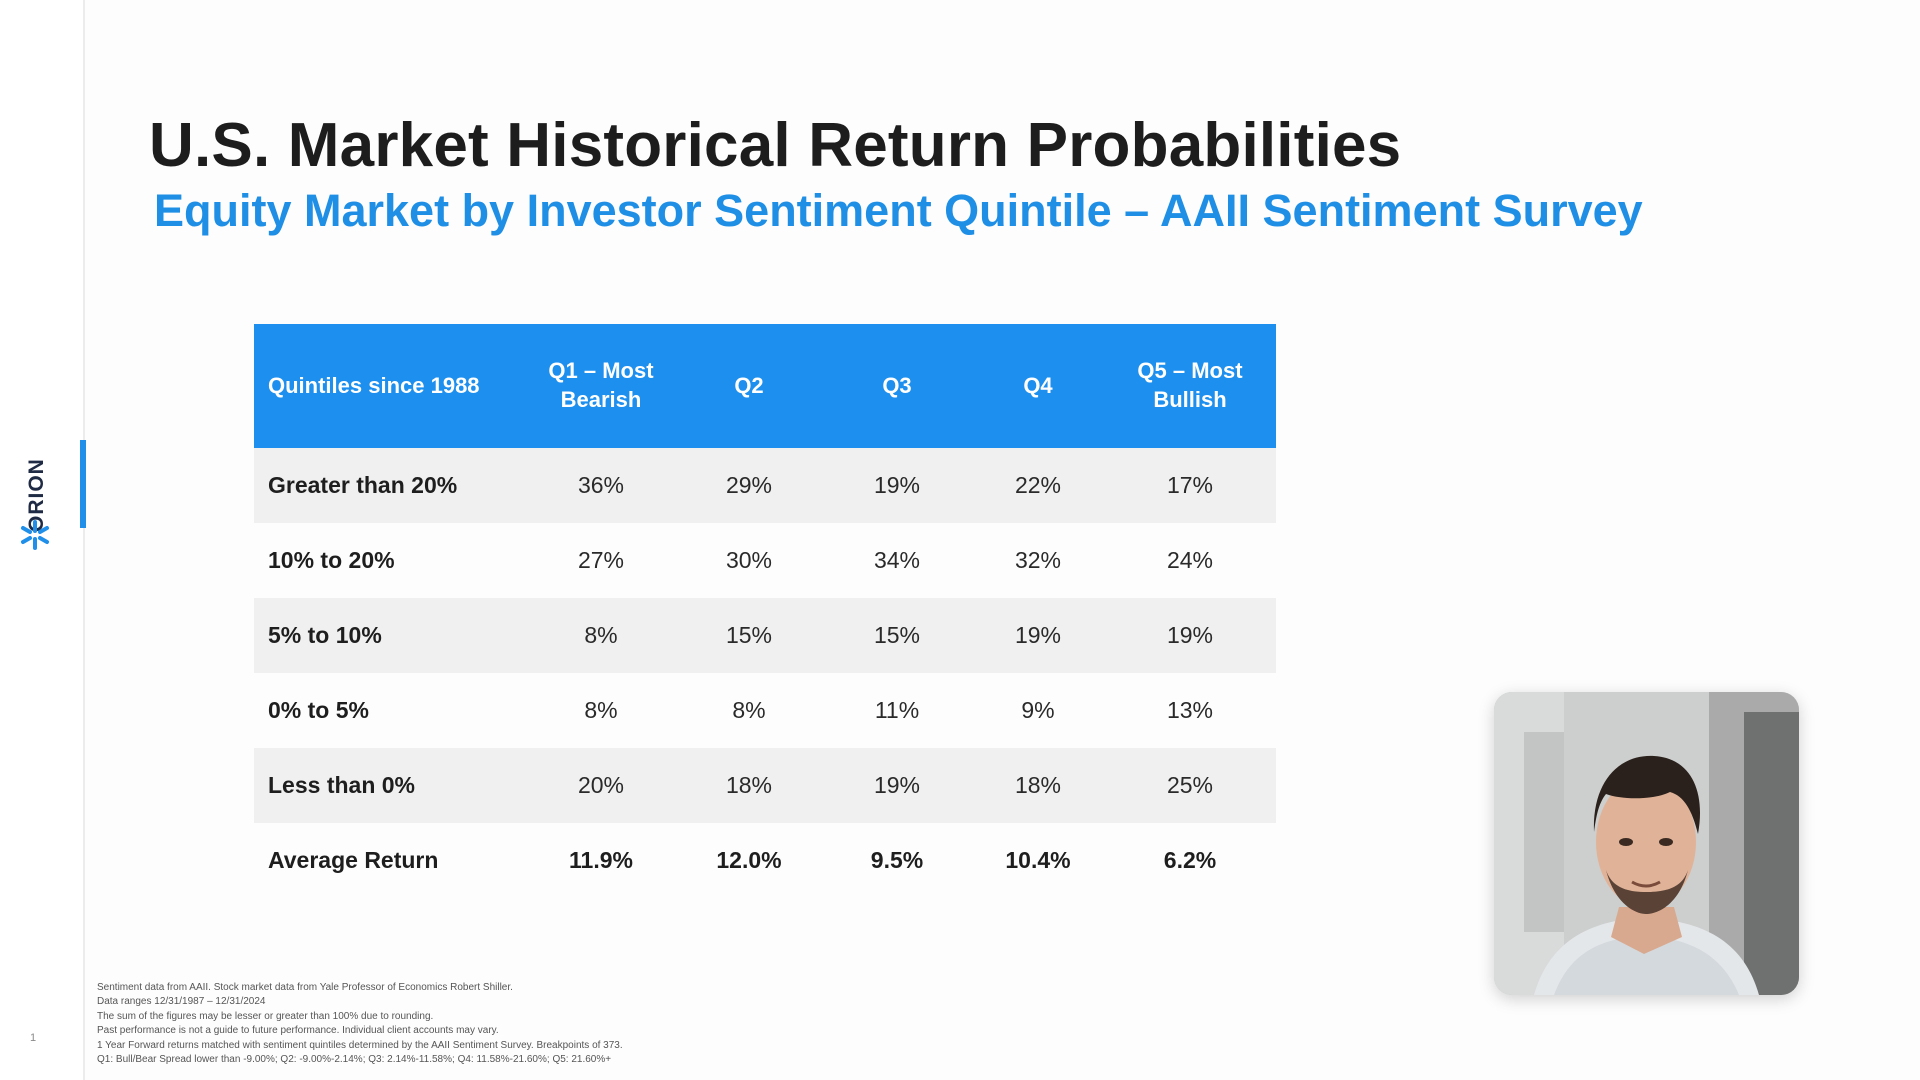  Describe the element at coordinates (1038, 710) in the screenshot. I see `table-cell: 9%` at that location.